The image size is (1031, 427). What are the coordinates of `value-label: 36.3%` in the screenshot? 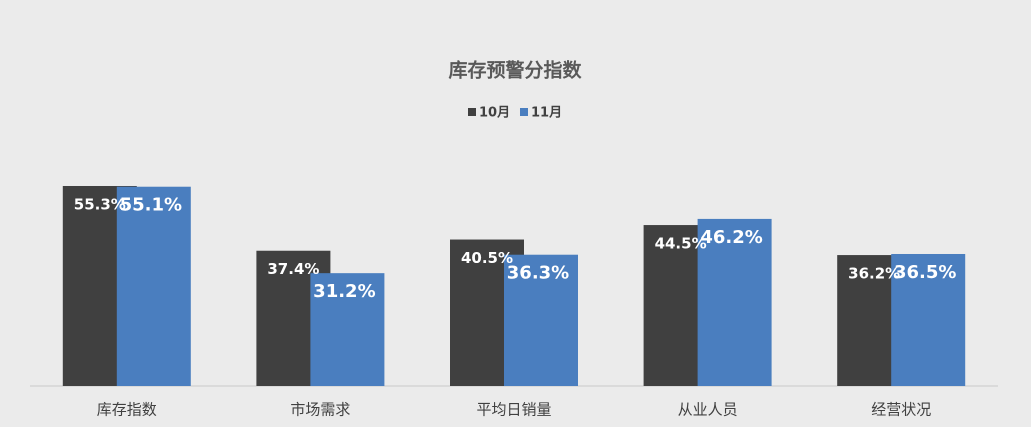 It's located at (538, 273).